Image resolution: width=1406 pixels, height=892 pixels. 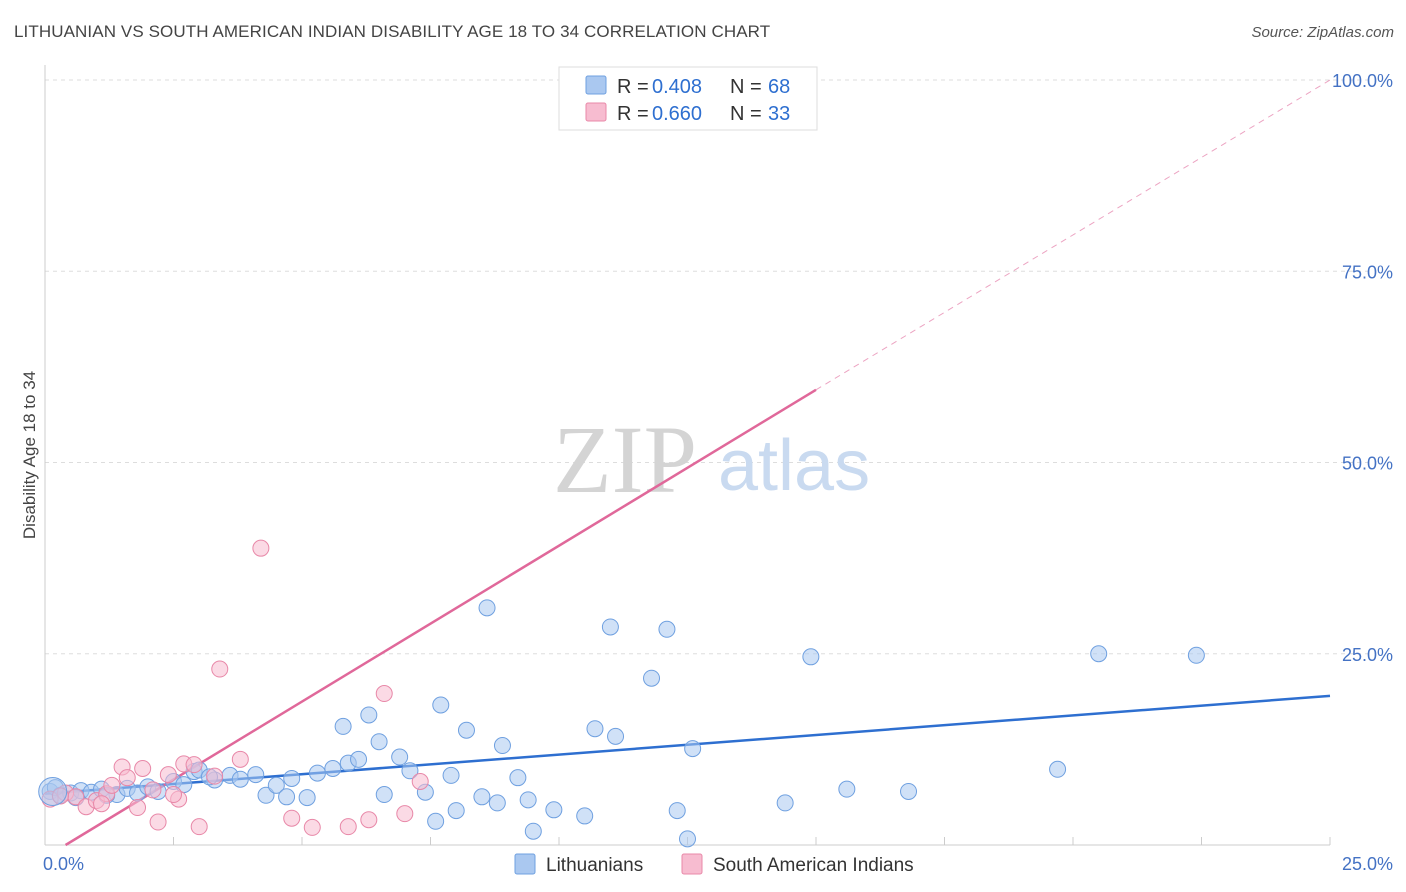 I want to click on point-cluster-origin, so click(x=53, y=791).